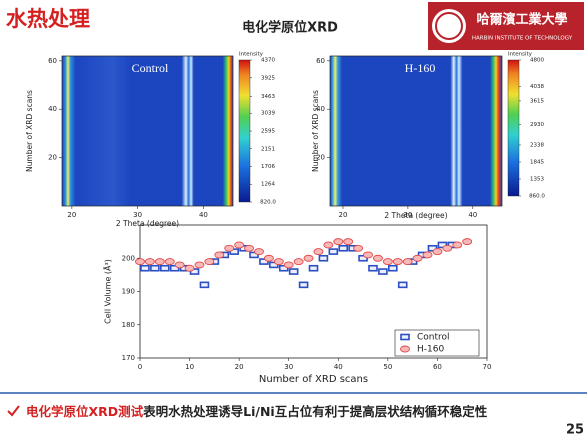 This screenshot has height=440, width=587. Describe the element at coordinates (268, 114) in the screenshot. I see `colorbar-tick-label: 3039` at that location.